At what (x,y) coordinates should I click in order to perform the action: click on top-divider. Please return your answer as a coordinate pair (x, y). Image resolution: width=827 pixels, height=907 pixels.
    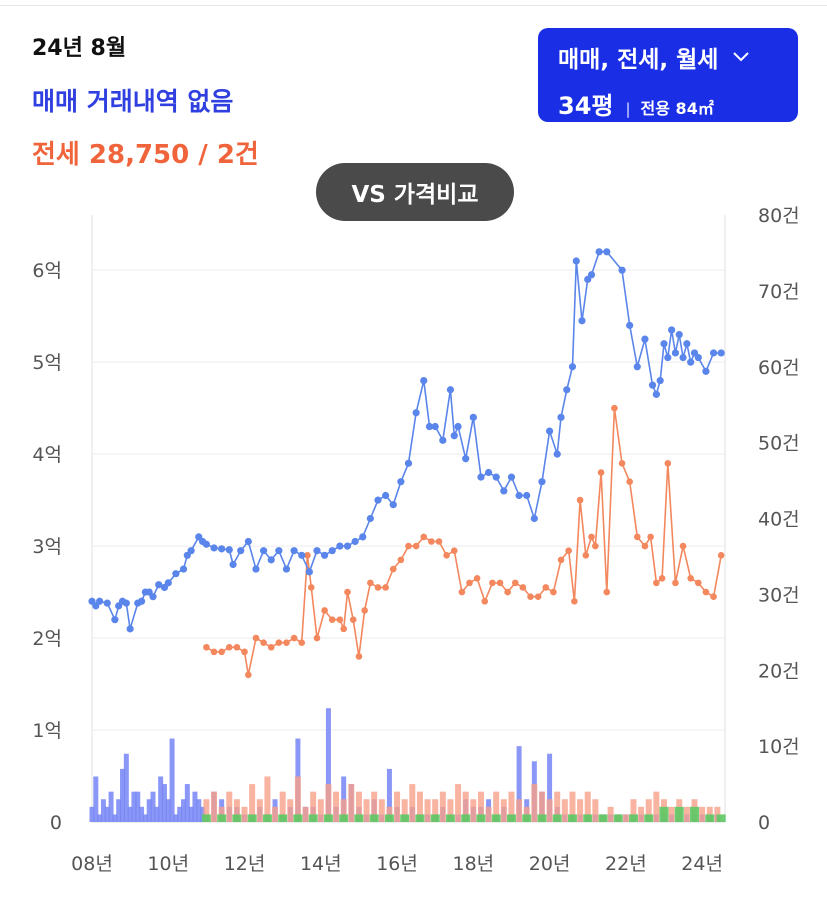
    Looking at the image, I should click on (413, 5).